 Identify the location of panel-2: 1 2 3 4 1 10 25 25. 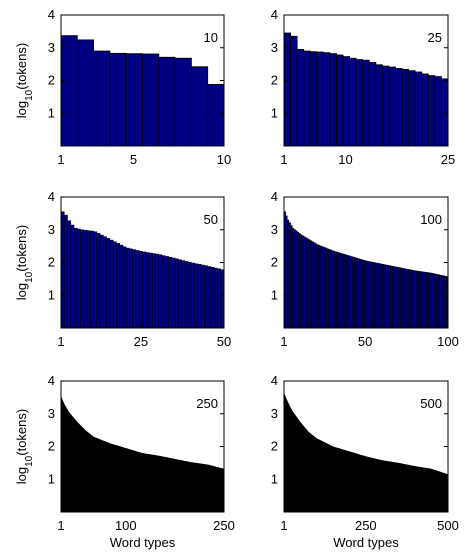
(363, 87).